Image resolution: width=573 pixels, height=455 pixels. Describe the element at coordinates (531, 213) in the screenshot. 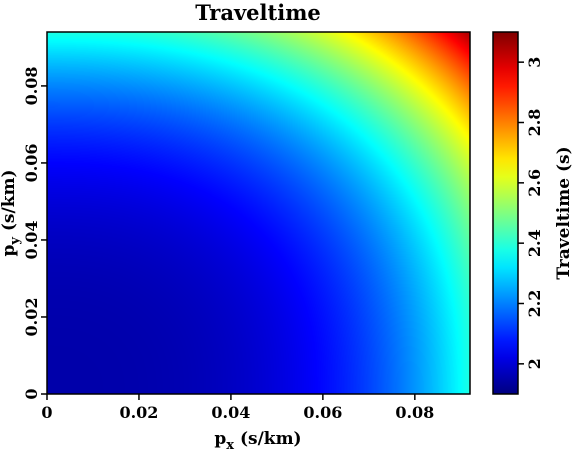

I see `colorbar-ticks: 2 2.2 2.4 2.6 2.8 3` at that location.